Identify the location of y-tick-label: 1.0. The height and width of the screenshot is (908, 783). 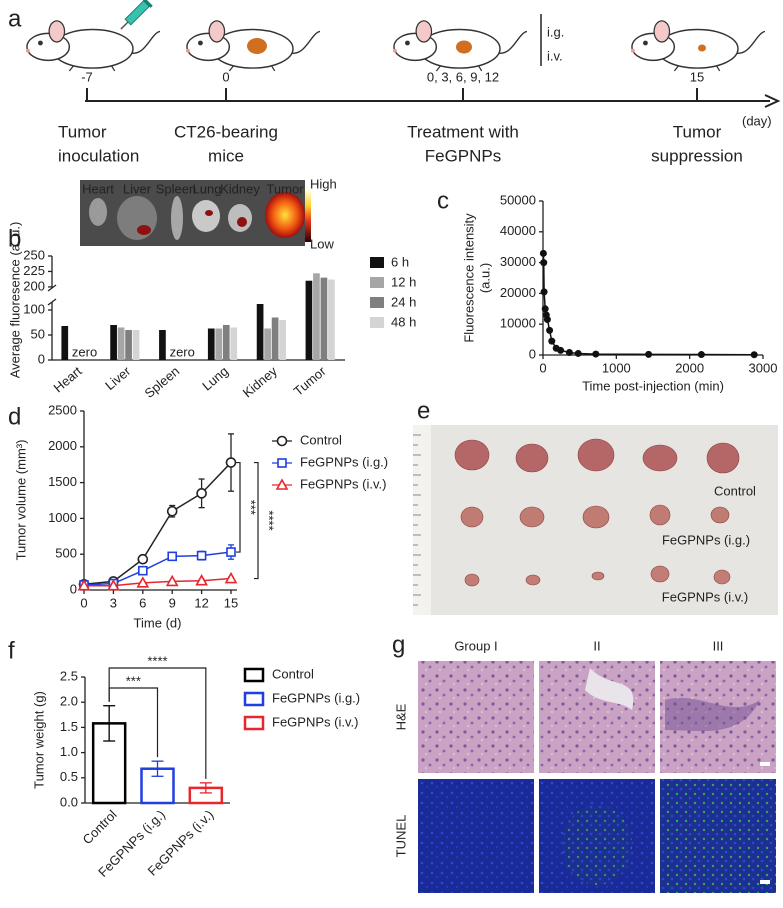
(69, 751).